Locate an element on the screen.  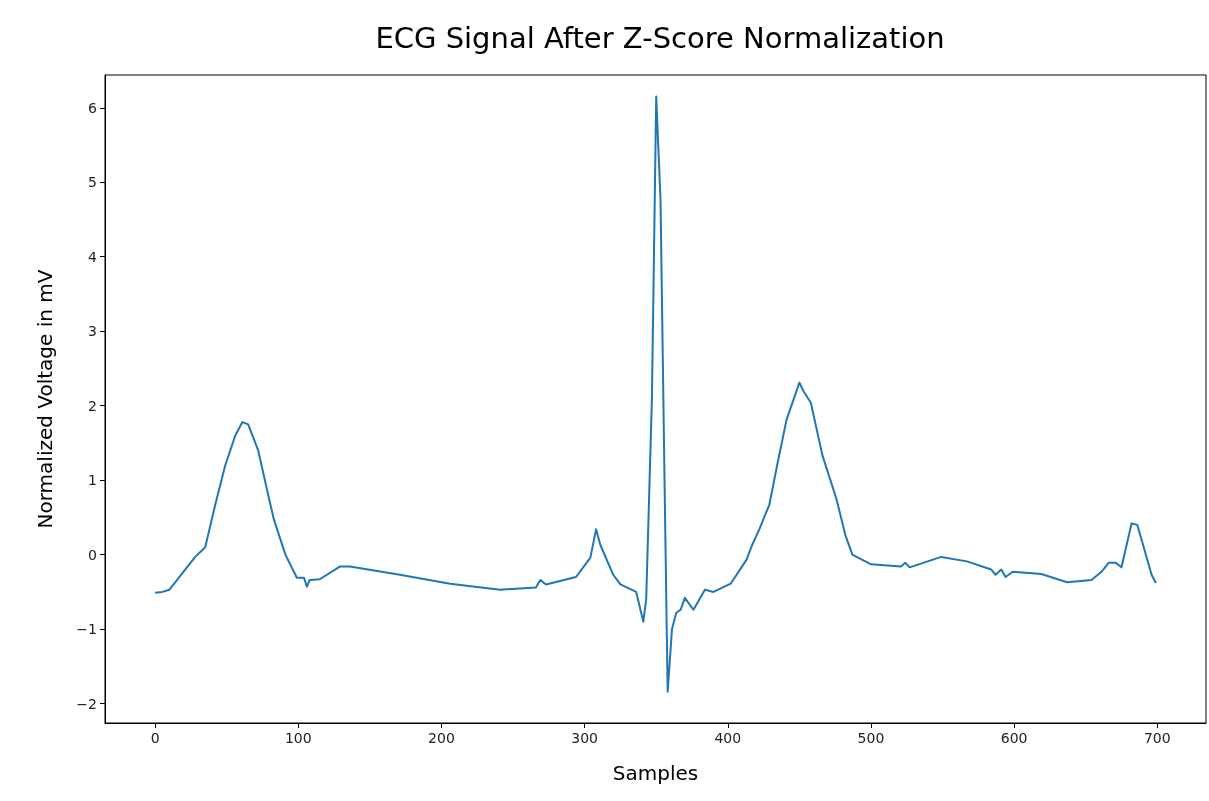
y-tick-label: 6 is located at coordinates (93, 107).